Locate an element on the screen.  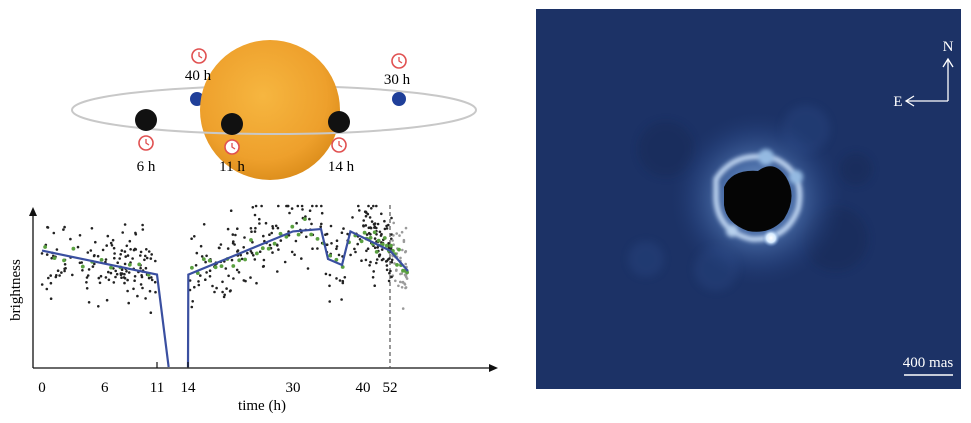
coronagraph-mask is located at coordinates (758, 199).